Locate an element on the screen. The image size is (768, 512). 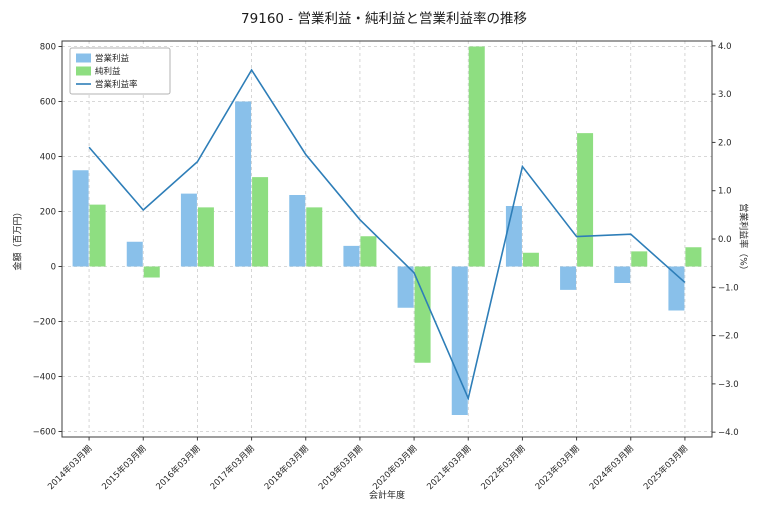
y-tick-label-right: 0.0 is located at coordinates (725, 240).